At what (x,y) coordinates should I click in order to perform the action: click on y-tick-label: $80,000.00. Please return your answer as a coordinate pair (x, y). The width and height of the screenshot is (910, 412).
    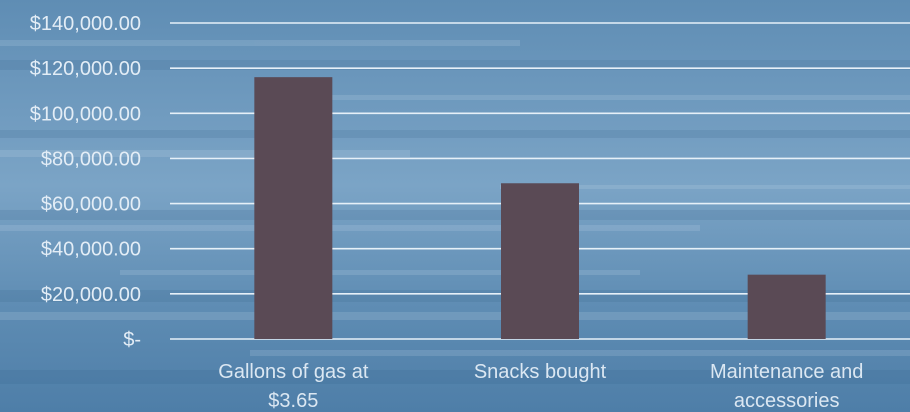
    Looking at the image, I should click on (91, 159).